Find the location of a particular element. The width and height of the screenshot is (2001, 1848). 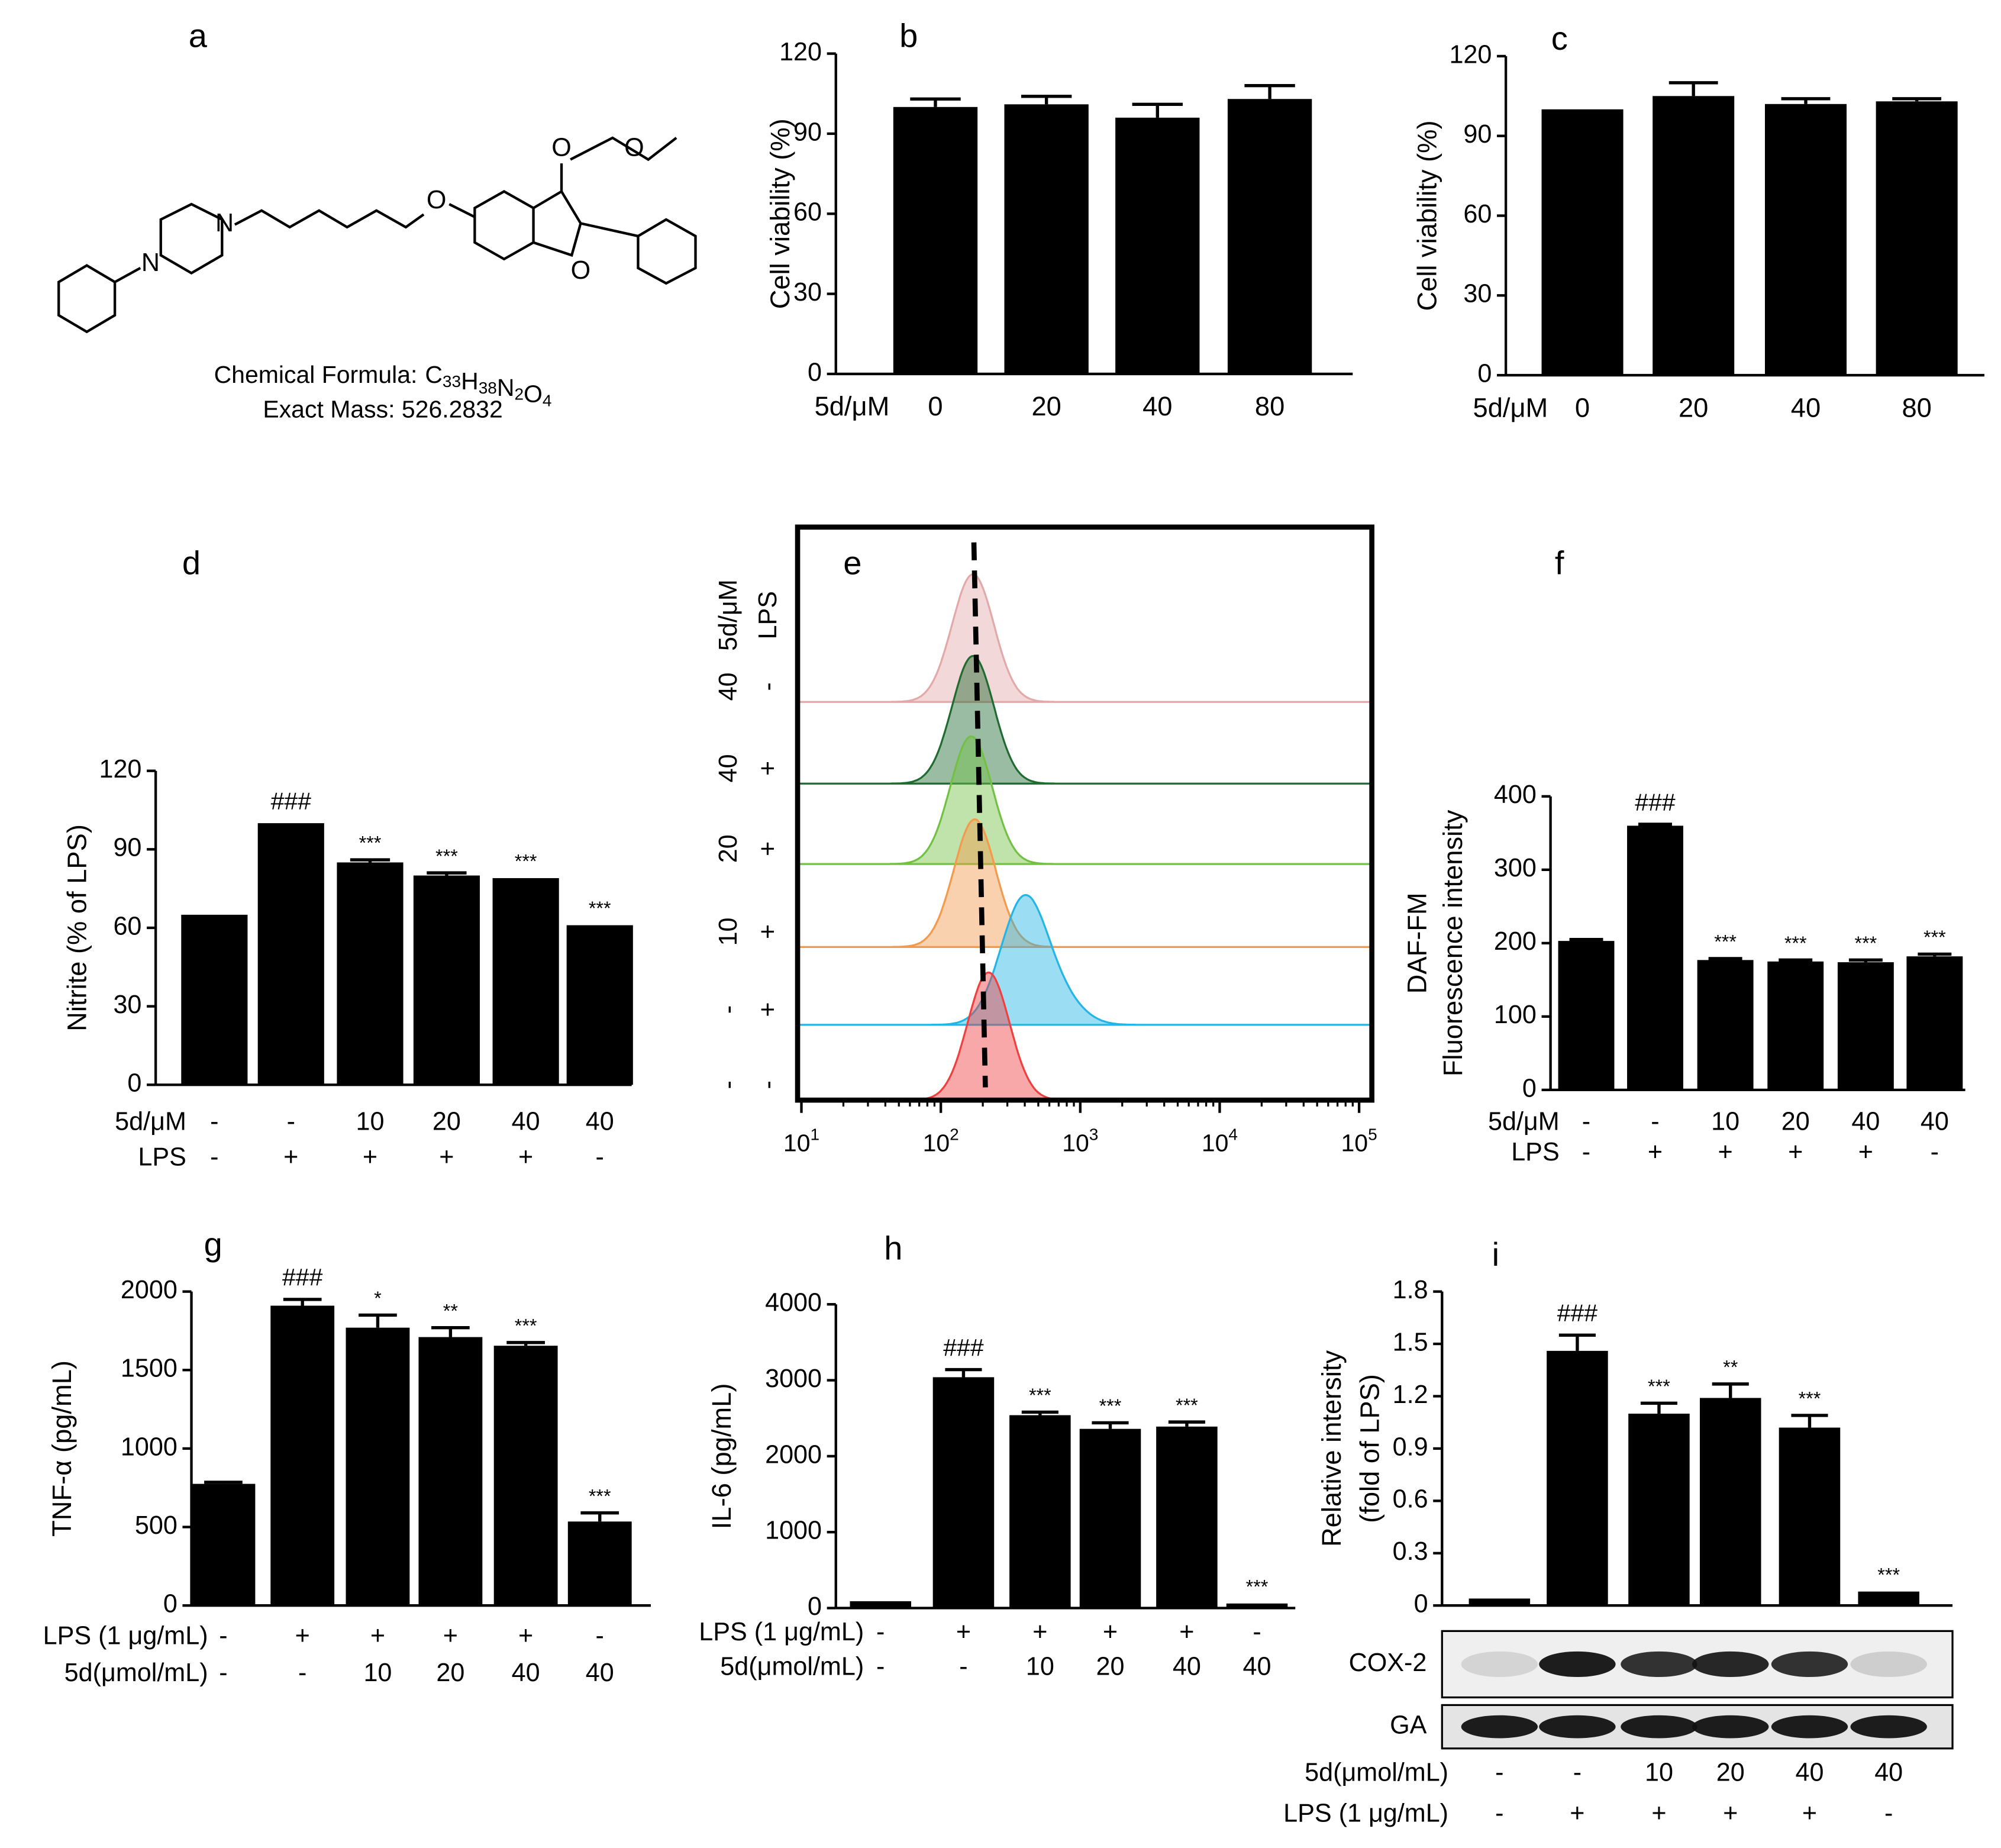

phenyl-ring is located at coordinates (667, 251).